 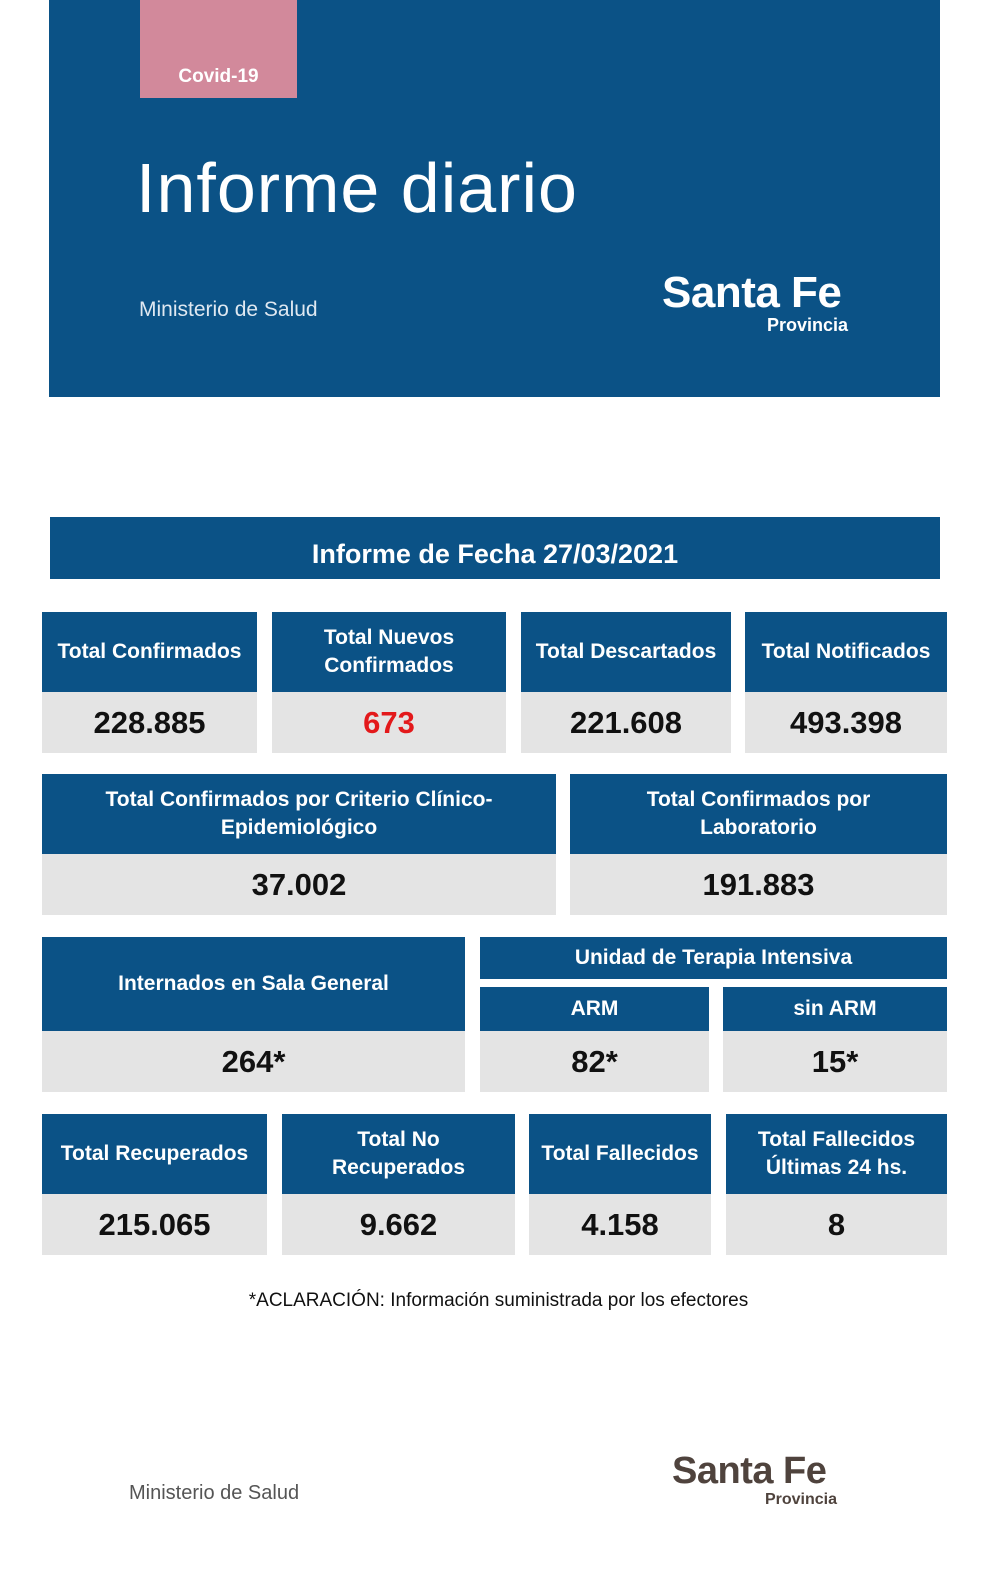 I want to click on total-fallecidos-label: Total Fallecidos, so click(x=620, y=1154).